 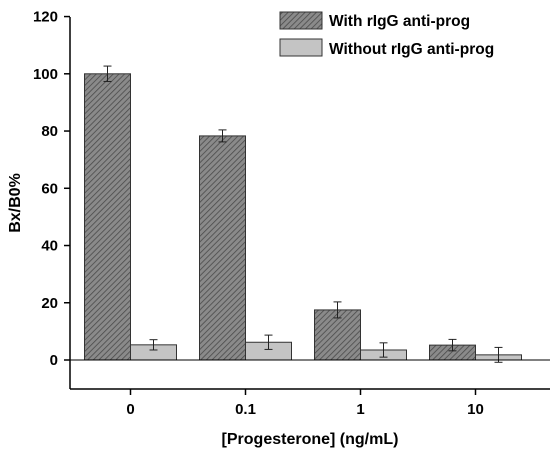 I want to click on y-tick-label: 0, so click(x=54, y=360).